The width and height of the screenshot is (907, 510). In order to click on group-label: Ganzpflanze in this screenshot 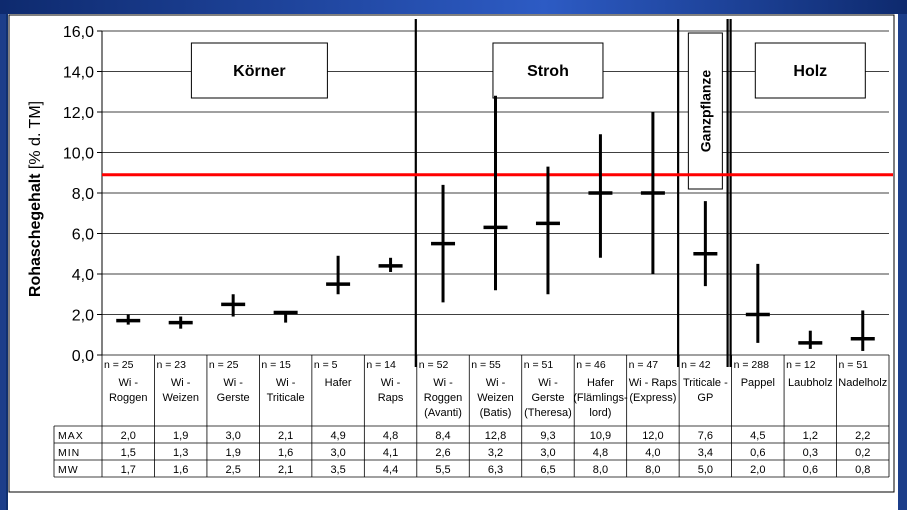, I will do `click(705, 111)`.